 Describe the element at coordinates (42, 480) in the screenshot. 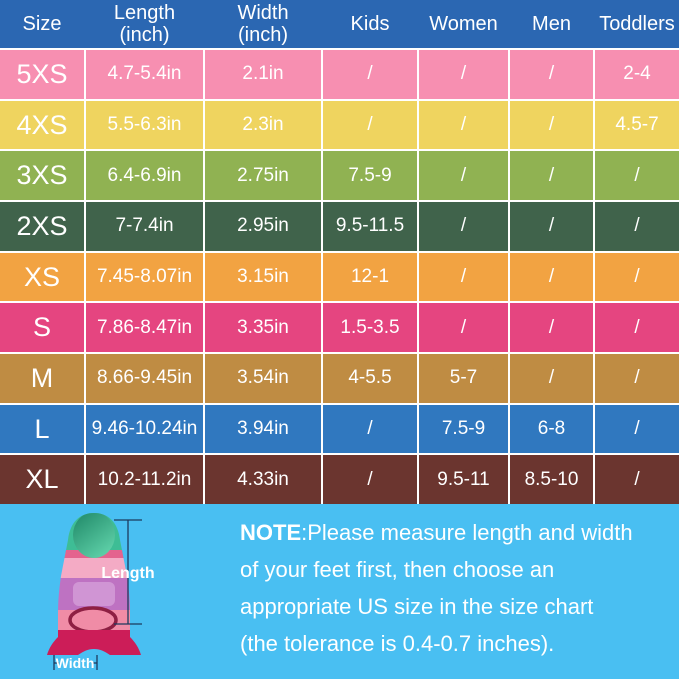

I see `cell-size: XL` at that location.